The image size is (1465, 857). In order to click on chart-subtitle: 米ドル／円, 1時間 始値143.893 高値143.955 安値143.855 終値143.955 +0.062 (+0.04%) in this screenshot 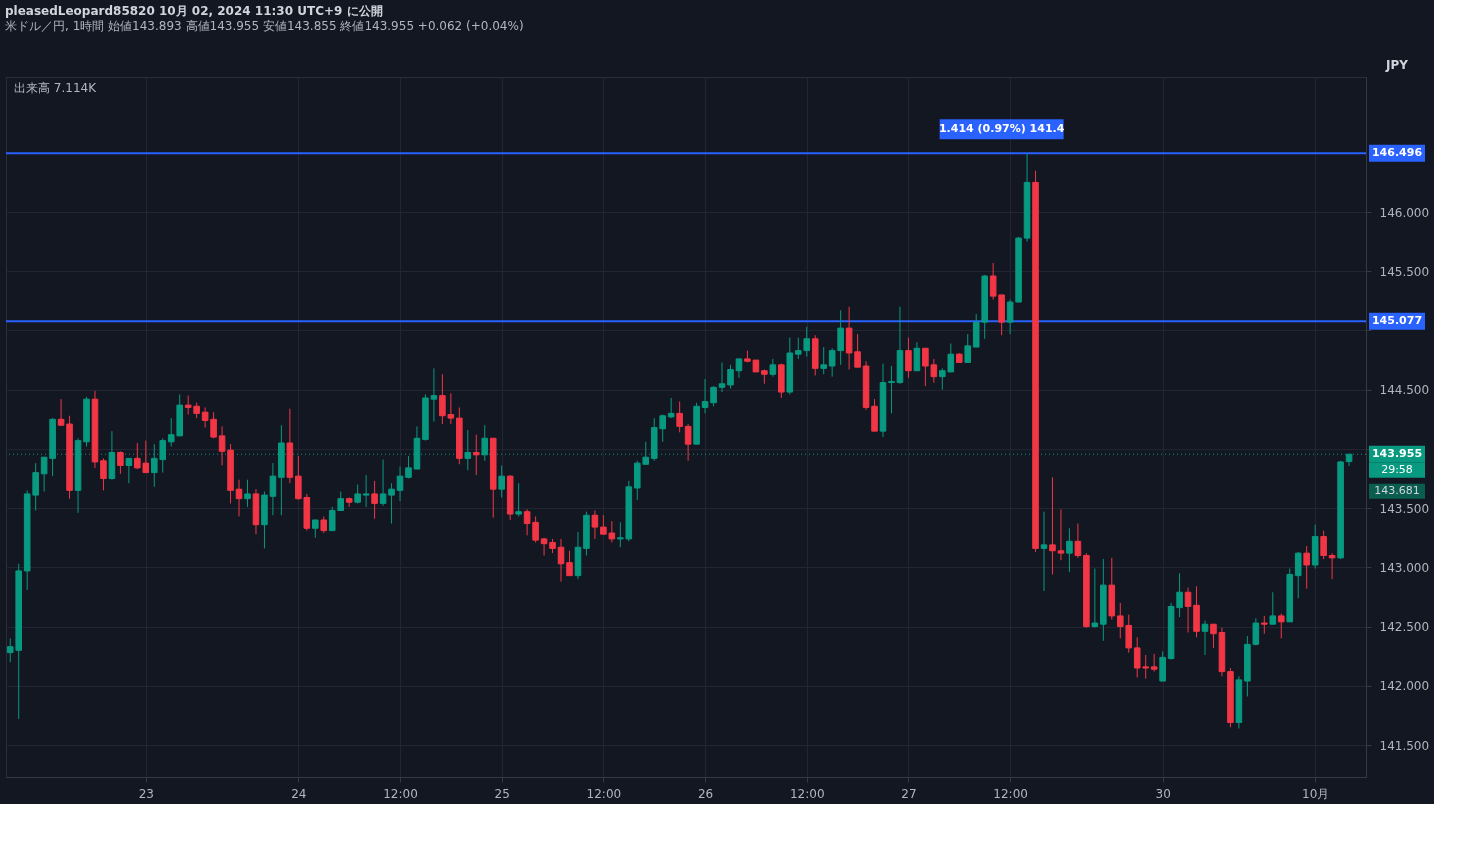, I will do `click(264, 26)`.